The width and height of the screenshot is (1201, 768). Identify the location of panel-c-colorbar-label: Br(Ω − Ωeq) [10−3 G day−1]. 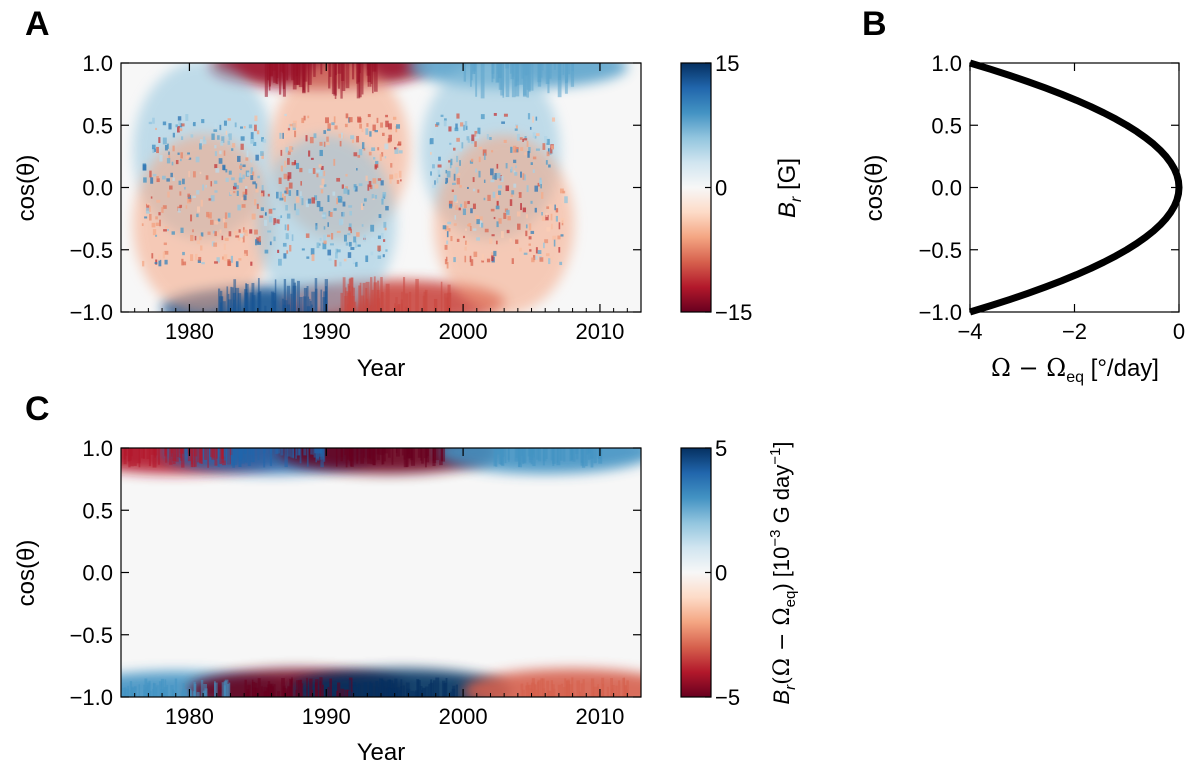
(783, 572).